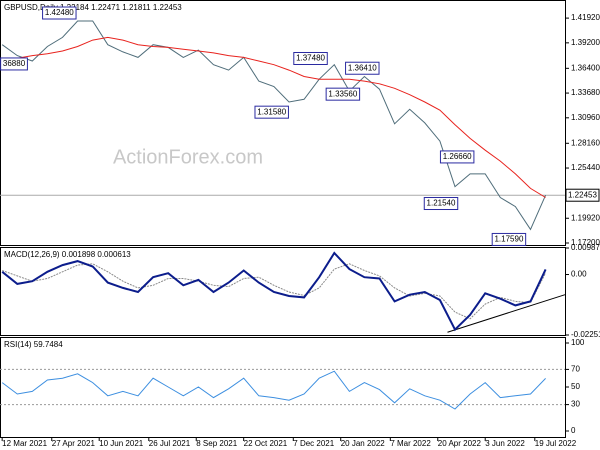  I want to click on x-tick-label: 7 Dec 2021, so click(313, 443).